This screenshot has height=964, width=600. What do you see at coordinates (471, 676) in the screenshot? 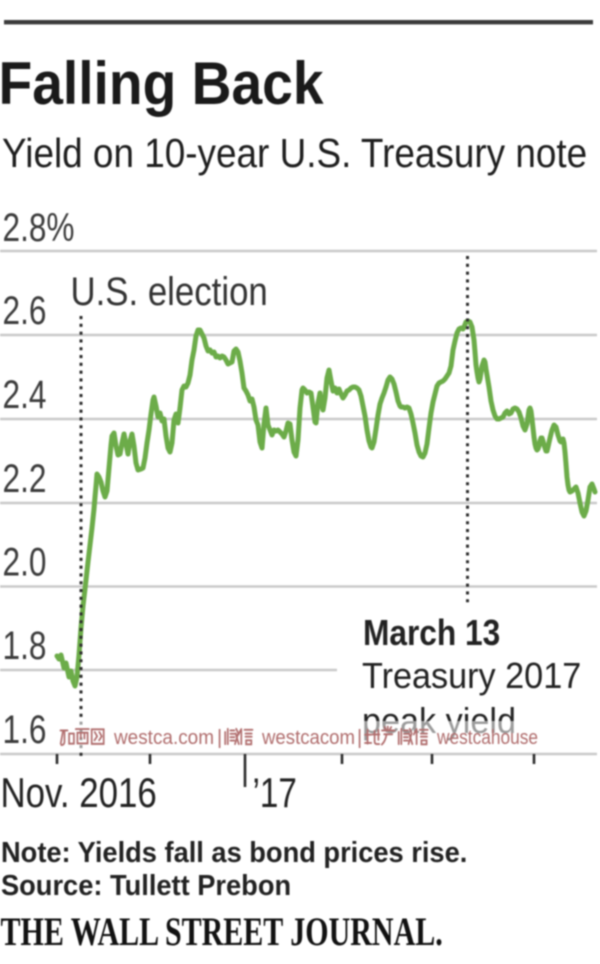
I see `svg-text: Treasury 2017` at bounding box center [471, 676].